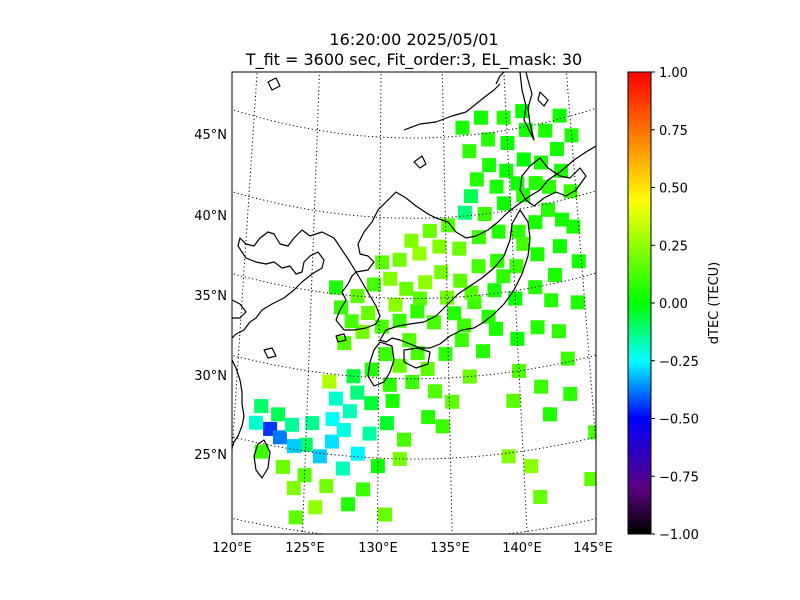 The width and height of the screenshot is (800, 600). I want to click on lon-label-135: 135°E, so click(450, 548).